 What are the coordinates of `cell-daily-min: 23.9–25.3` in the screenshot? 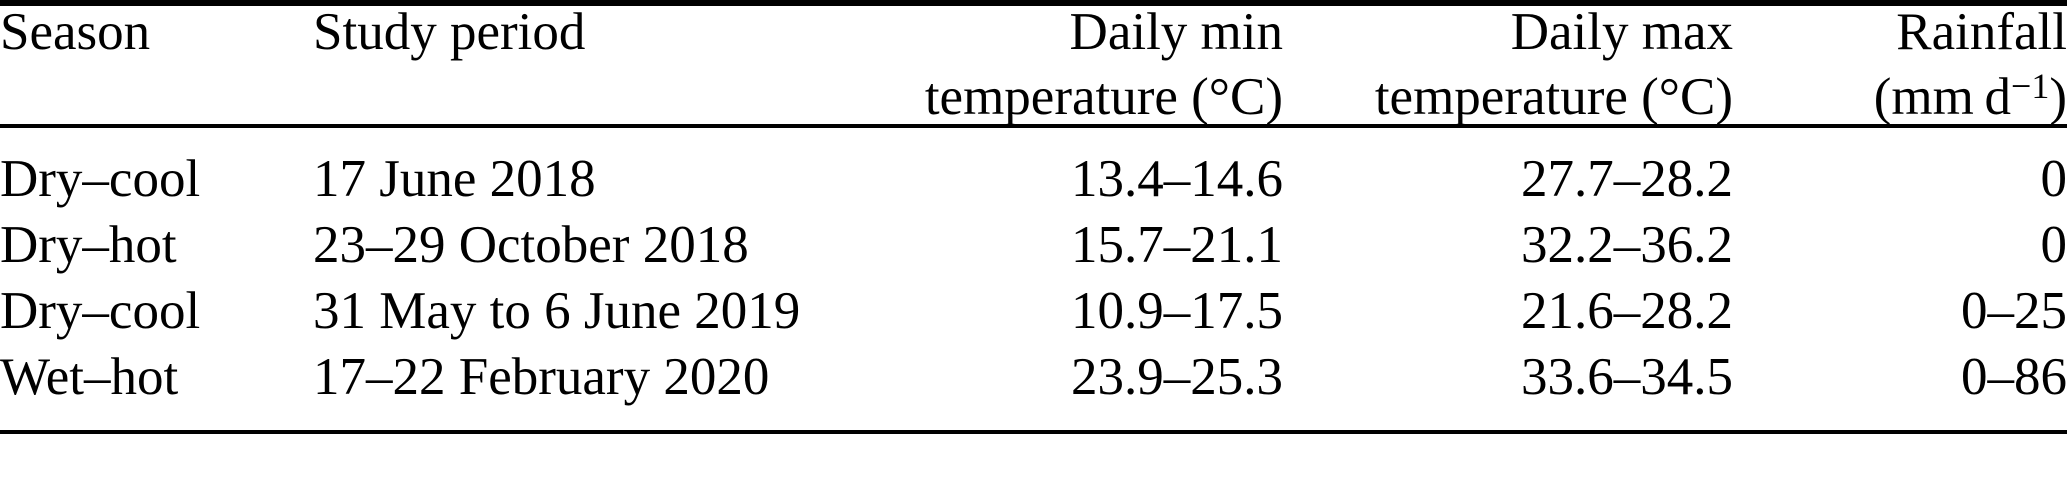 It's located at (1177, 377).